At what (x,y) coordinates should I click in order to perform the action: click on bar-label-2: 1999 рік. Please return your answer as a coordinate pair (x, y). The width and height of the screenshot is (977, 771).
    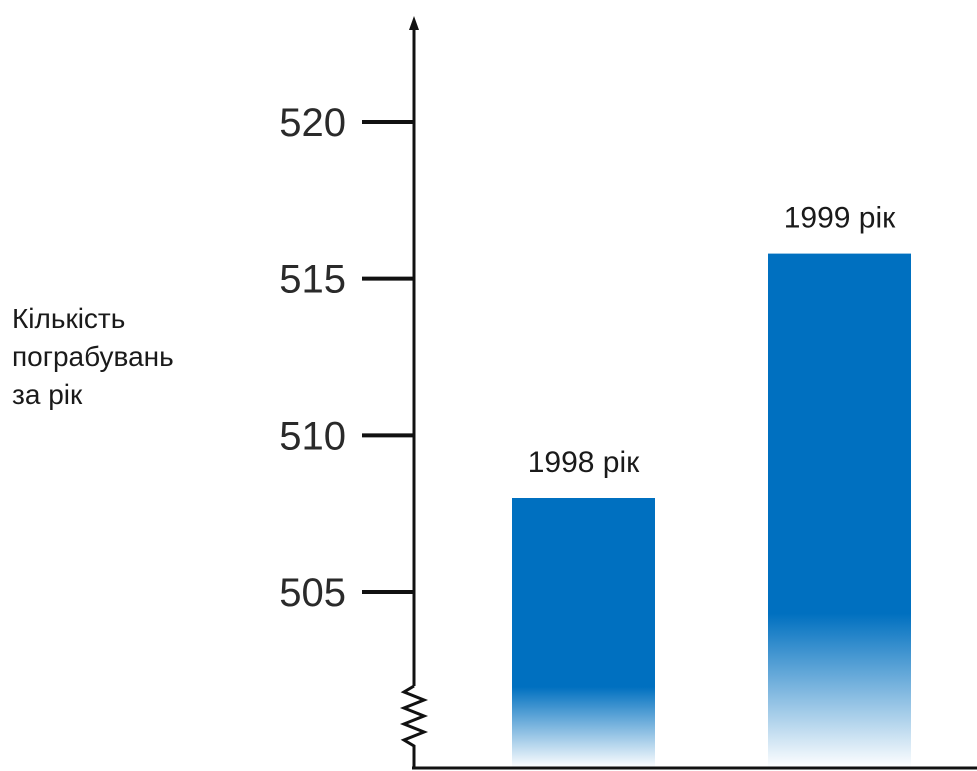
    Looking at the image, I should click on (840, 218).